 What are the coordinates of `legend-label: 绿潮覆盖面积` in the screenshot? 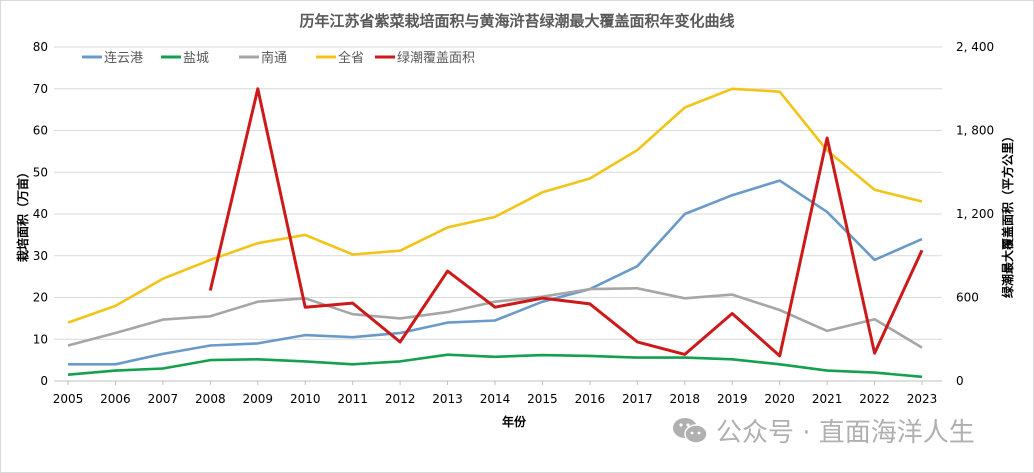 It's located at (436, 58).